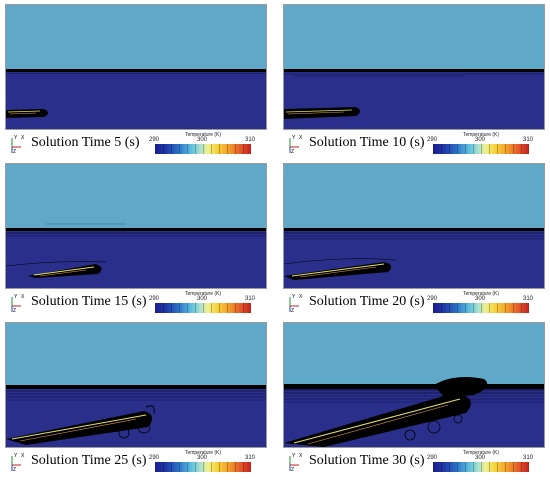 Image resolution: width=550 pixels, height=481 pixels. What do you see at coordinates (367, 142) in the screenshot?
I see `solution-time-caption: Solution Time 10 (s)` at bounding box center [367, 142].